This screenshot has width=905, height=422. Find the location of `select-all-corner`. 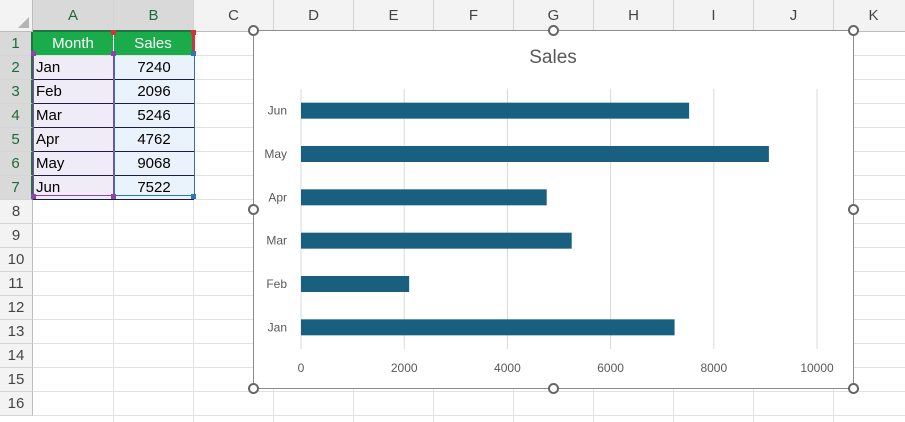

select-all-corner is located at coordinates (16, 16).